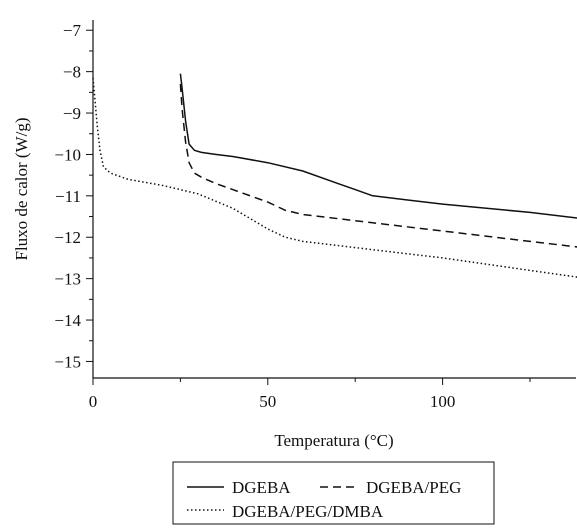 This screenshot has width=577, height=529. I want to click on legend: DGEBA DGEBA/PEG DGEBA/PEG/DMBA, so click(333, 493).